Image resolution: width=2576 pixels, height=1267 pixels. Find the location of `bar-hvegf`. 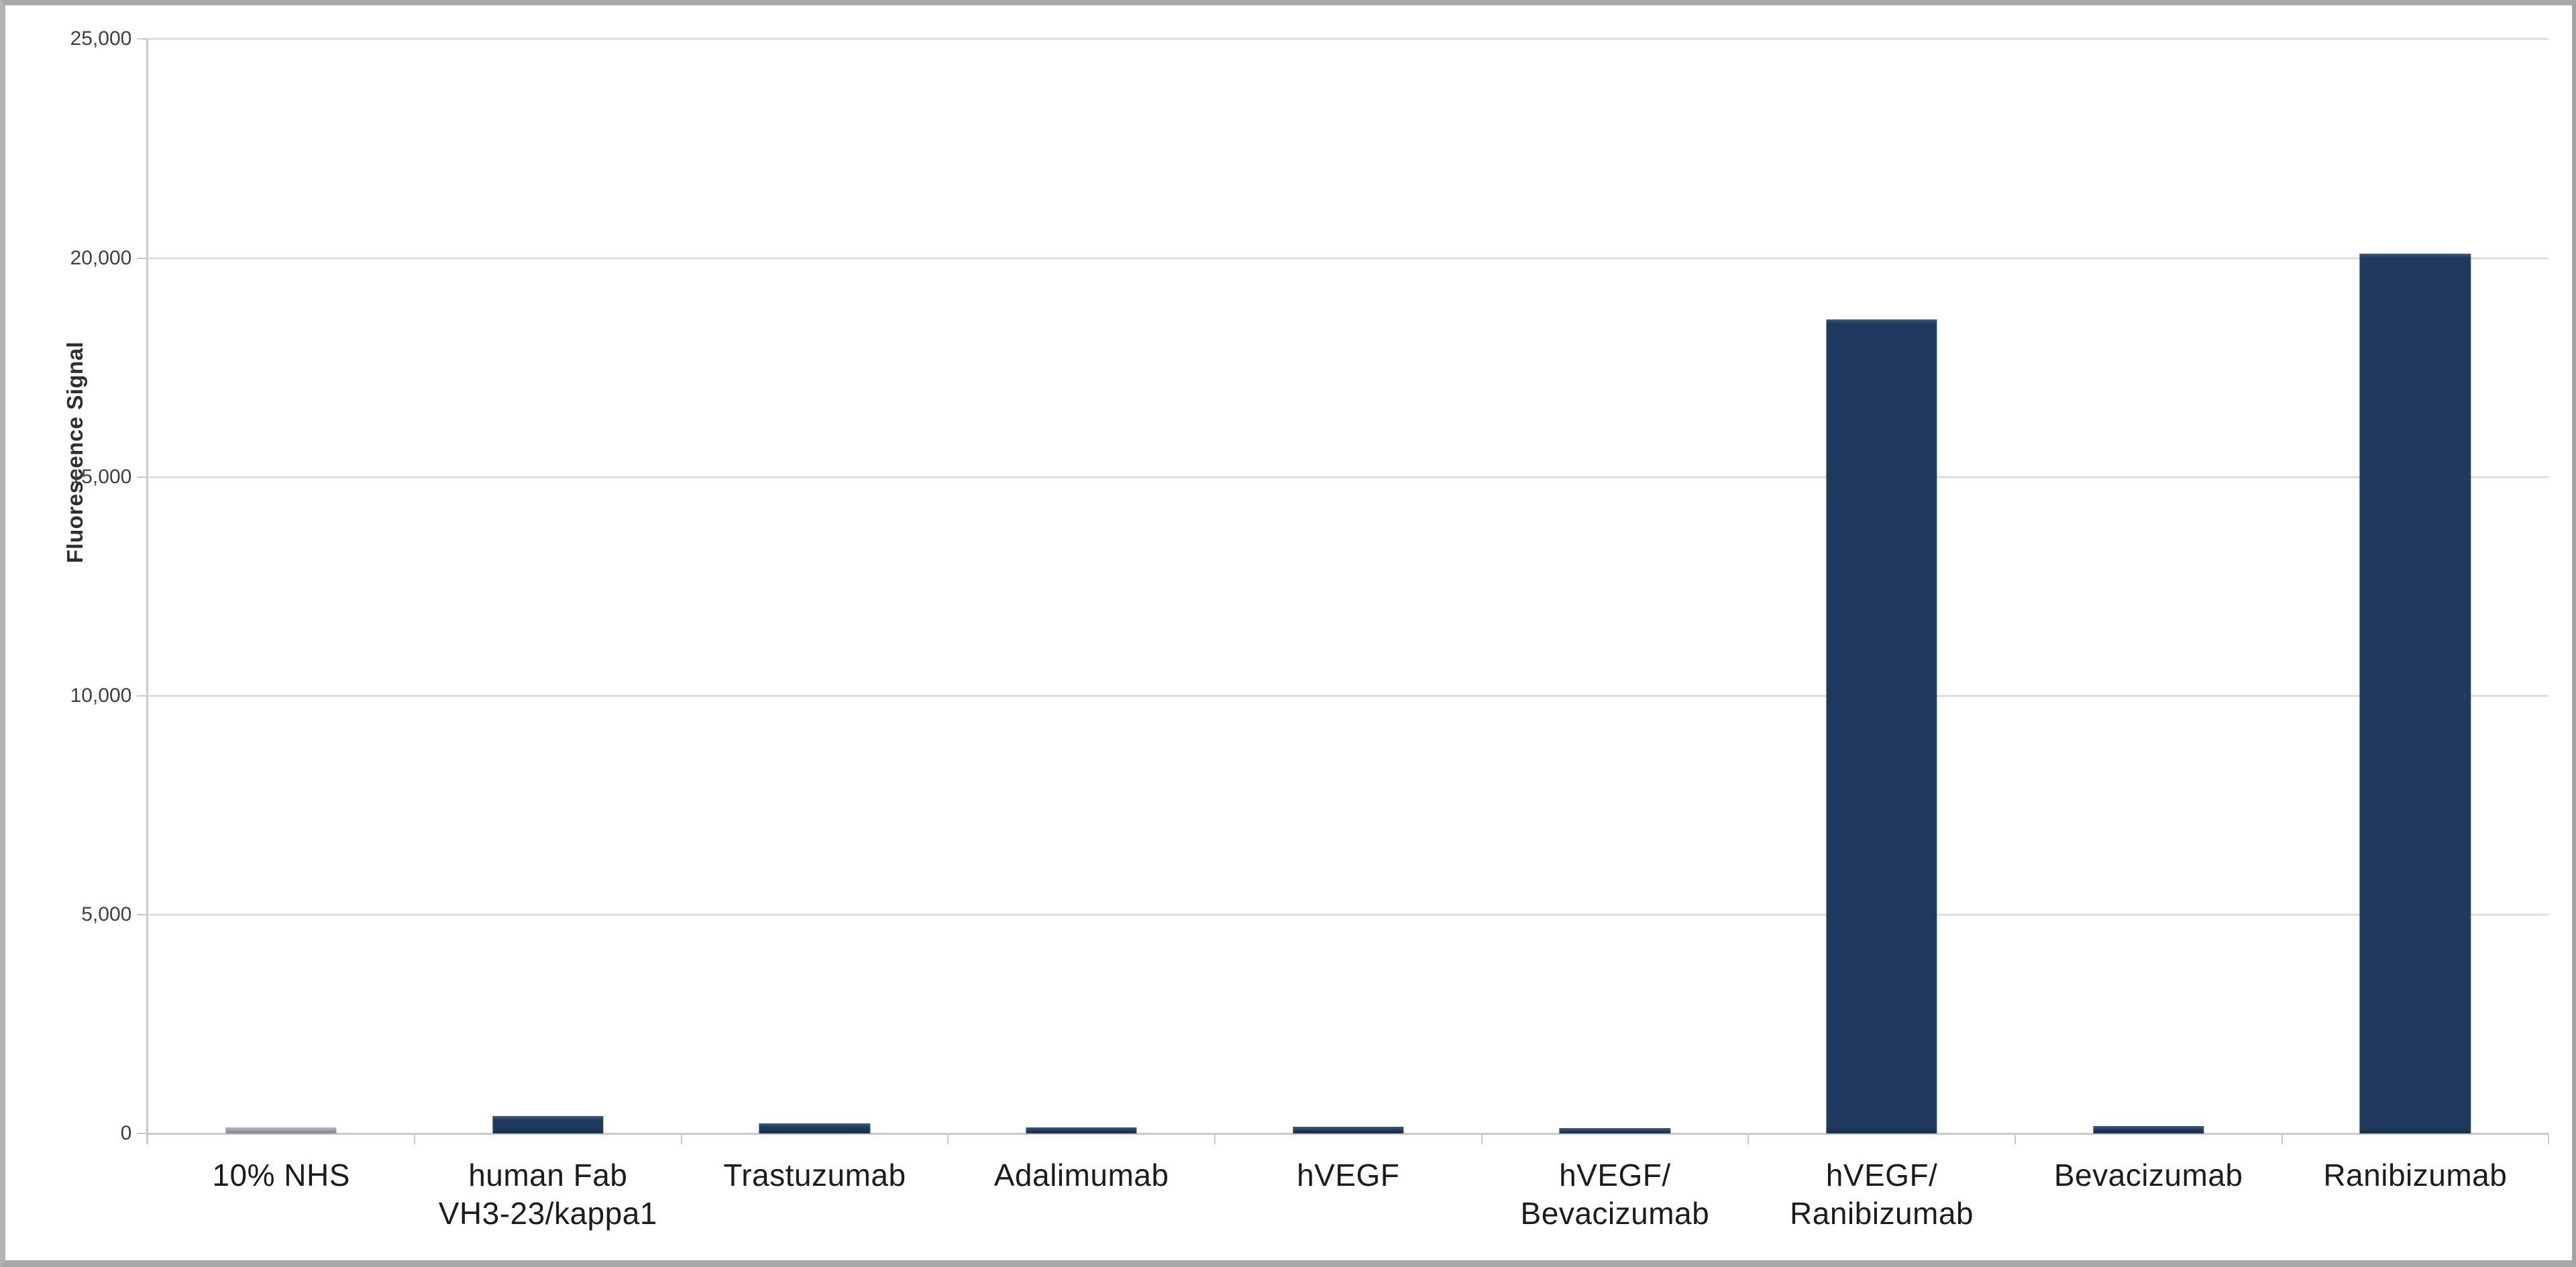

bar-hvegf is located at coordinates (1348, 1129).